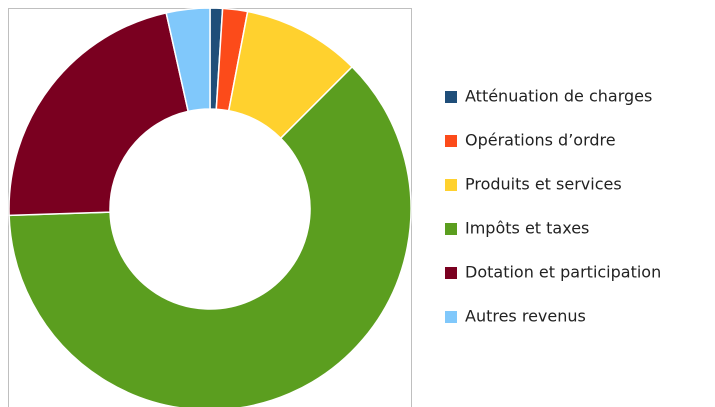  I want to click on legend-label: Produits et services, so click(543, 184).